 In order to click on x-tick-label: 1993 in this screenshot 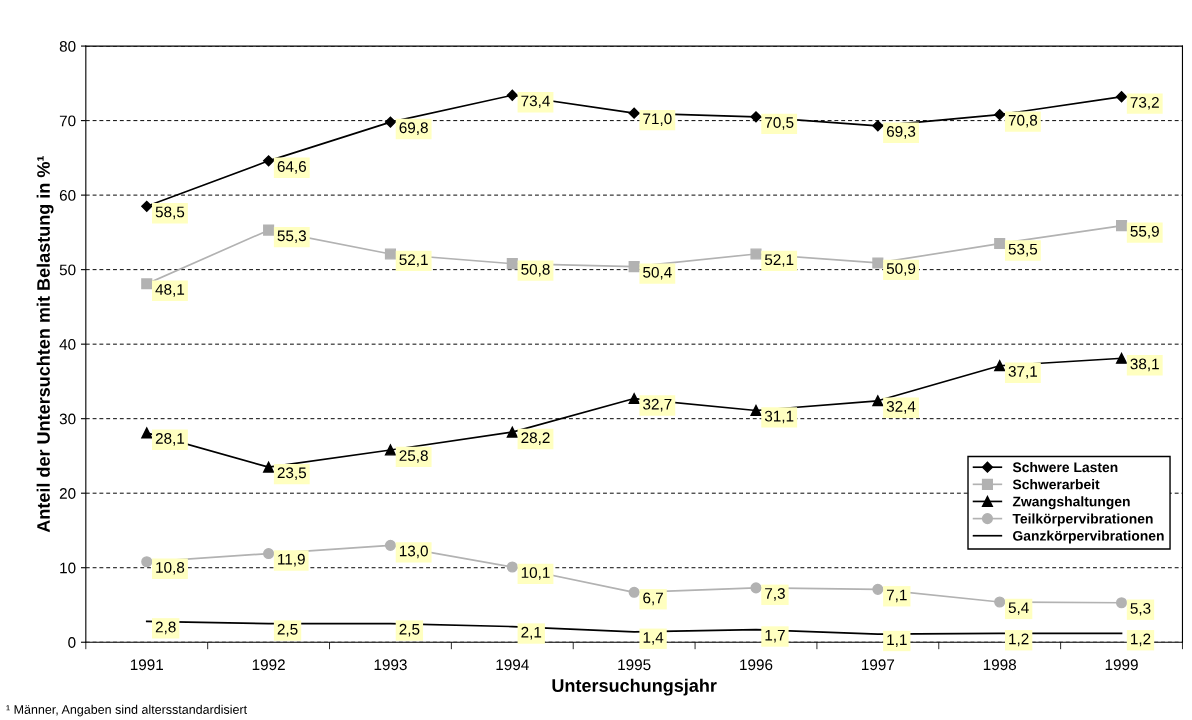, I will do `click(390, 665)`.